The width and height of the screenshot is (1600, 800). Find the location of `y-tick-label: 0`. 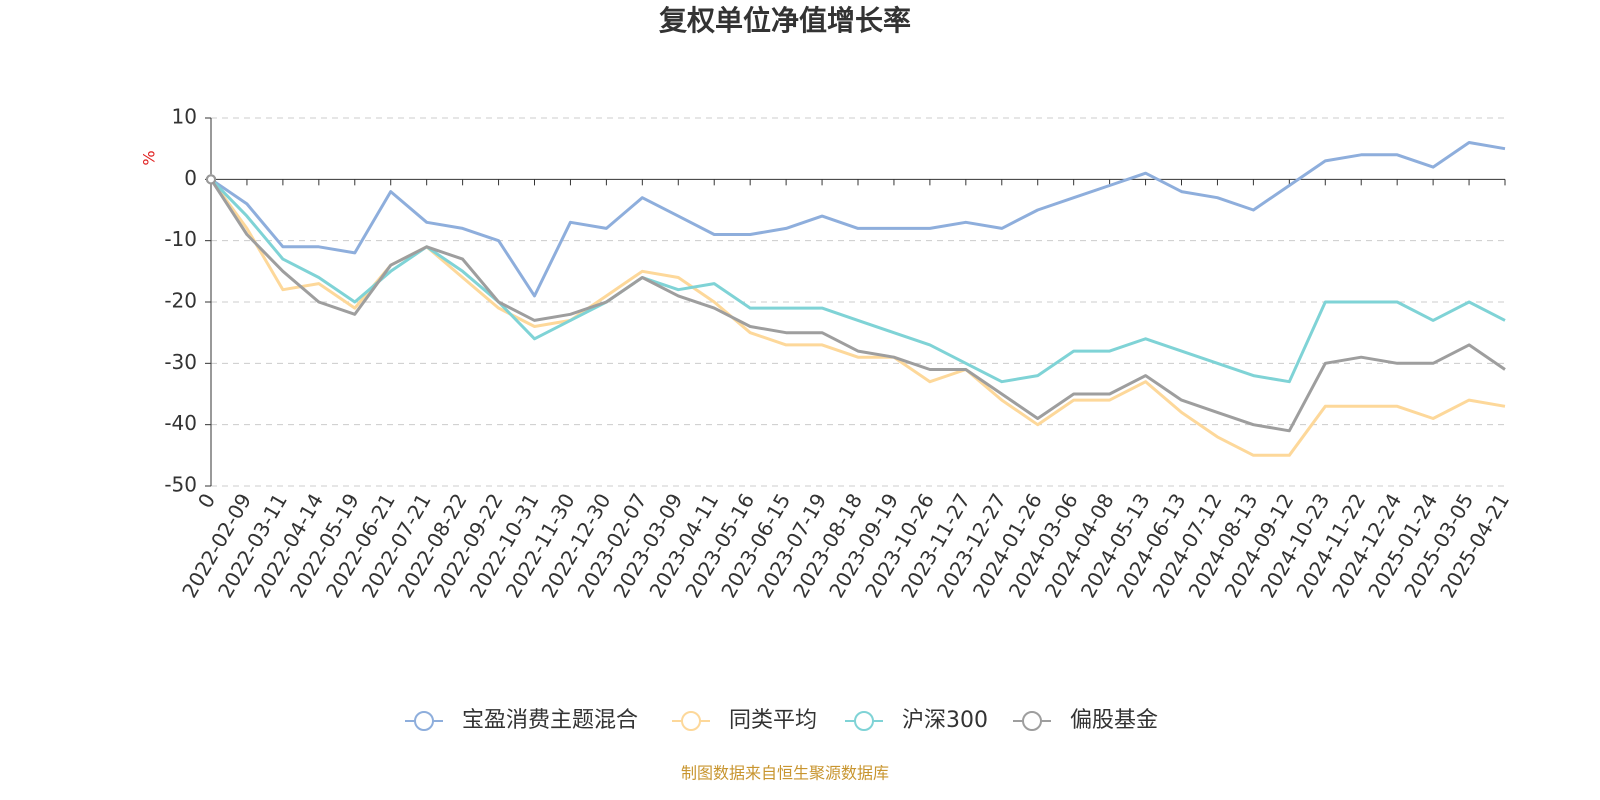

y-tick-label: 0 is located at coordinates (190, 178).